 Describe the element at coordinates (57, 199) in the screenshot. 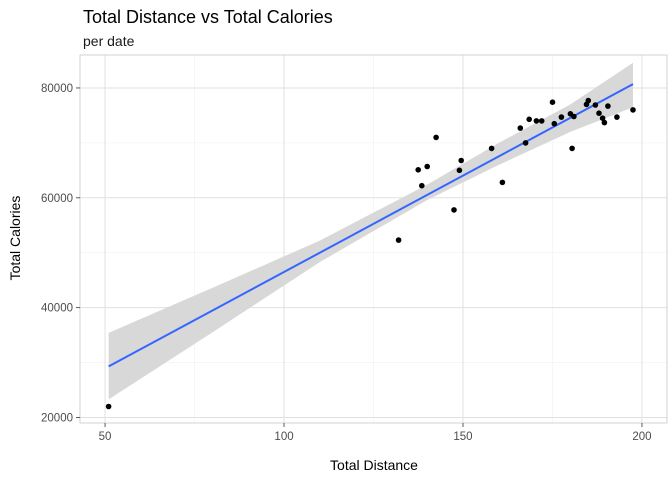

I see `y-tick-label: 60000` at that location.